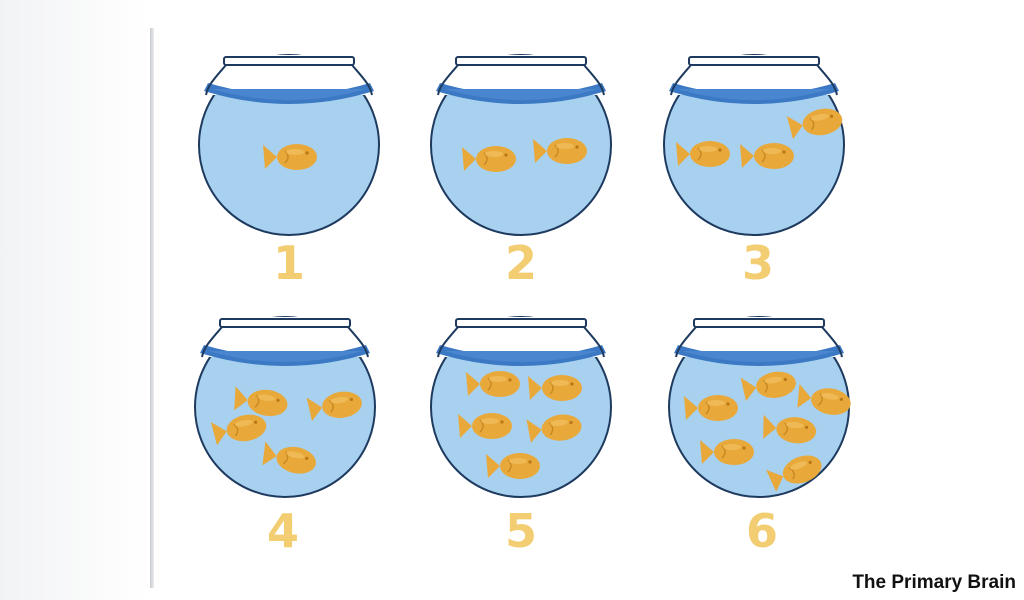 The image size is (1024, 600). I want to click on bowl-number-6: 6, so click(761, 531).